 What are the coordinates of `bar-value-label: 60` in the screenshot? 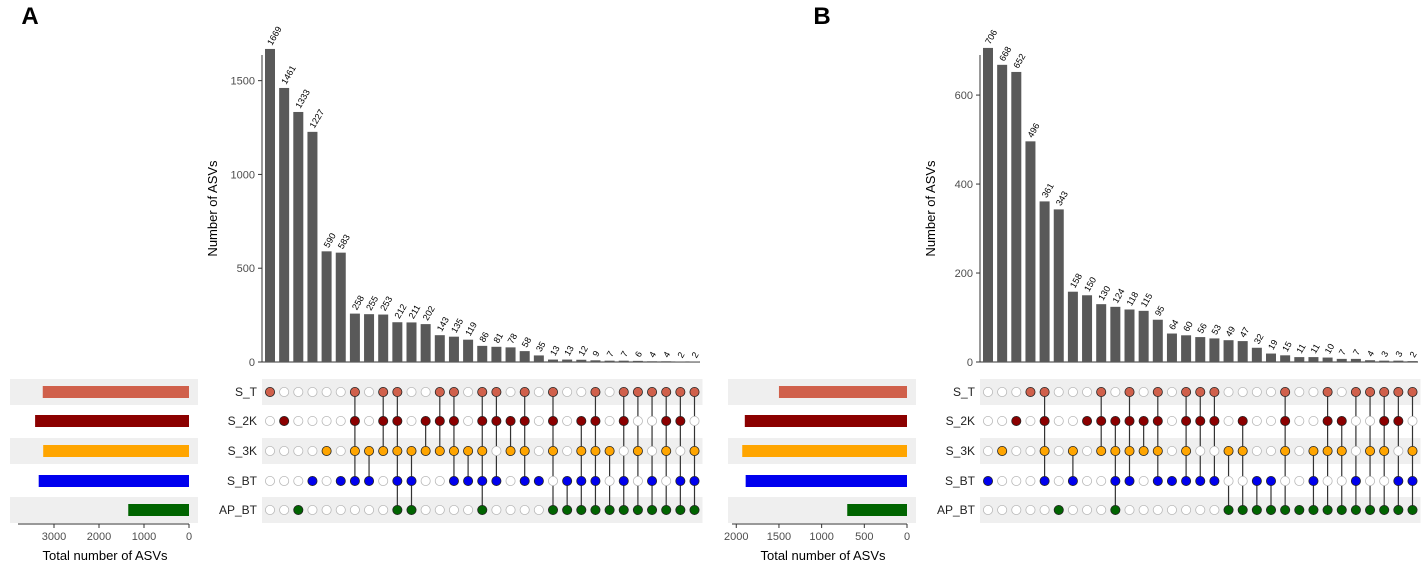 It's located at (1188, 327).